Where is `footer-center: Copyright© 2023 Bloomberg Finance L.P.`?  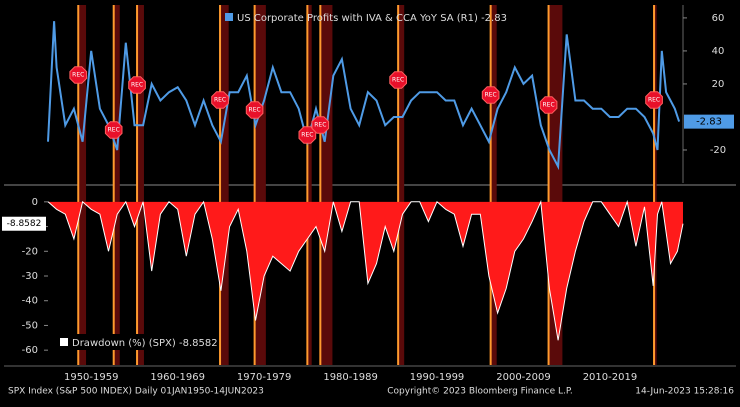 footer-center: Copyright© 2023 Bloomberg Finance L.P. is located at coordinates (479, 392).